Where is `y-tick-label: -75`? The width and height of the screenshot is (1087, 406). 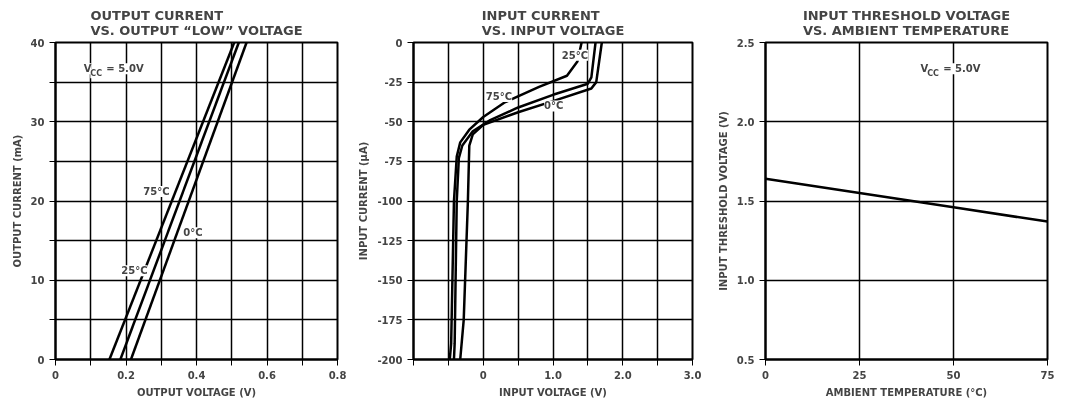
y-tick-label: -75 is located at coordinates (393, 162).